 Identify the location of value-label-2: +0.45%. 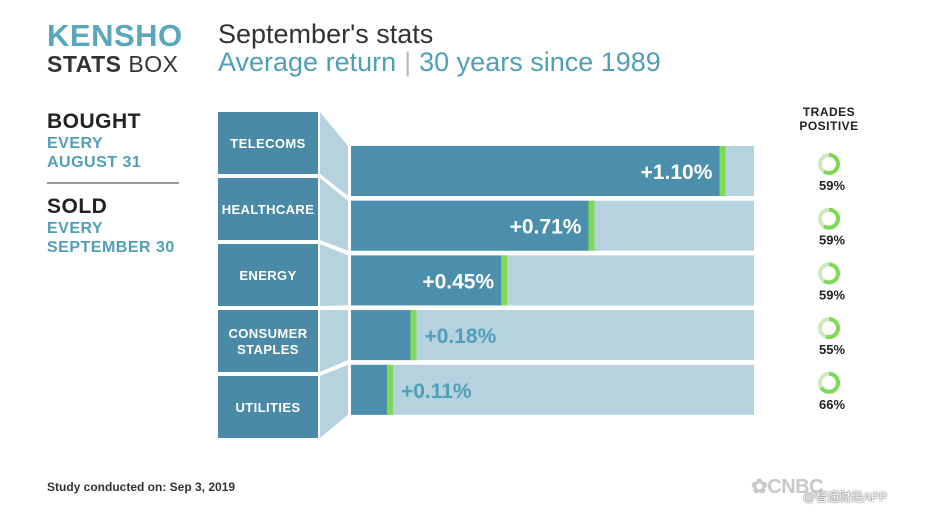
(458, 281).